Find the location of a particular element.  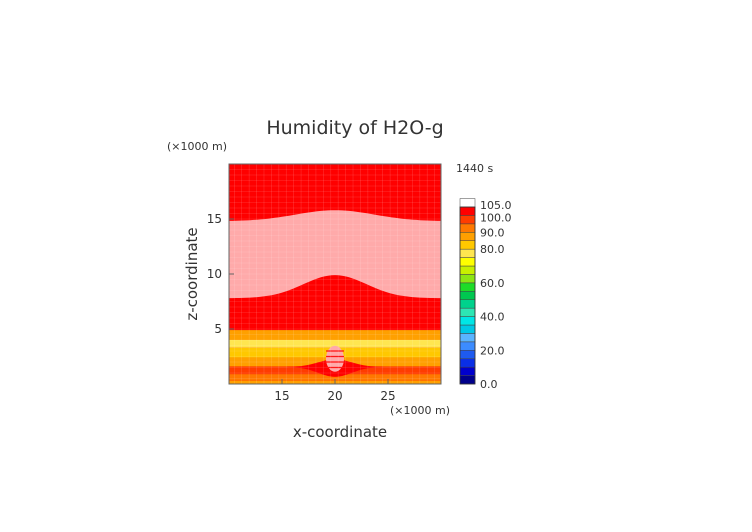

x-unit-label: (×1000 m) is located at coordinates (420, 410).